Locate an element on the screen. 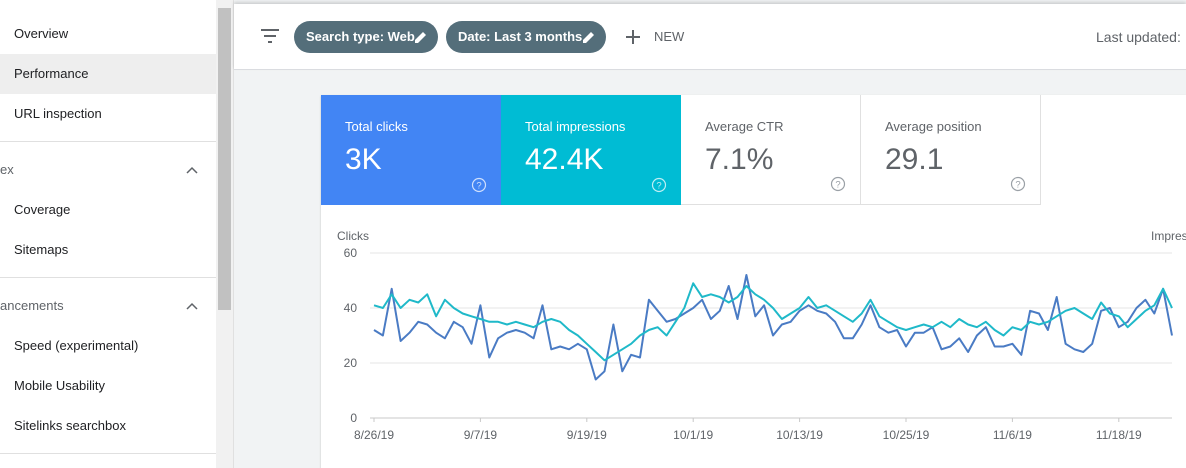 The width and height of the screenshot is (1186, 468). x-tick-label: 9/7/19 is located at coordinates (481, 435).